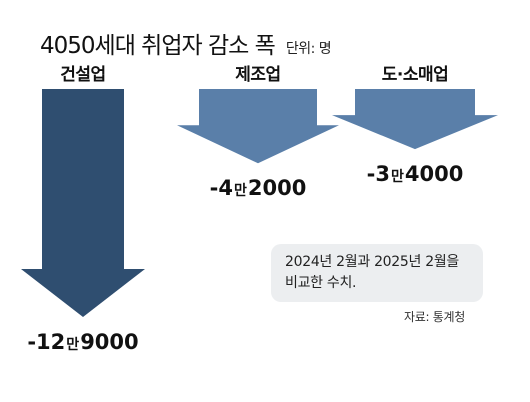 The height and width of the screenshot is (402, 530). What do you see at coordinates (434, 317) in the screenshot?
I see `source-label: 자료: 통계청` at bounding box center [434, 317].